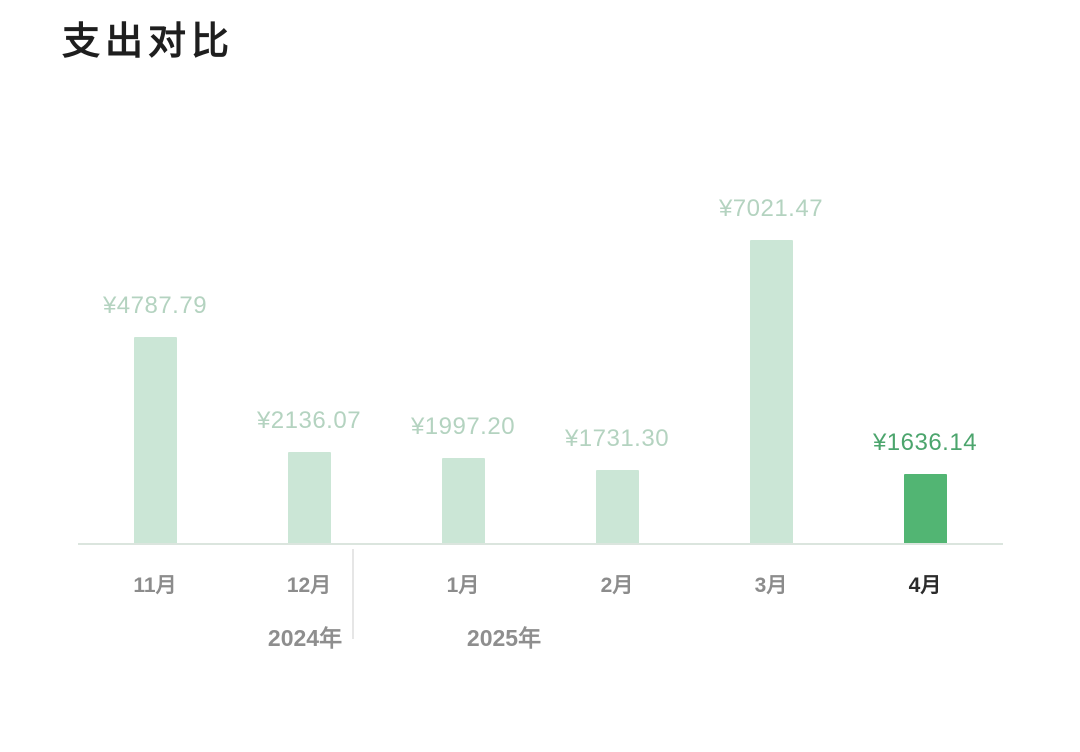 The height and width of the screenshot is (752, 1080). I want to click on bar-column-4月: ¥1636.14, so click(925, 487).